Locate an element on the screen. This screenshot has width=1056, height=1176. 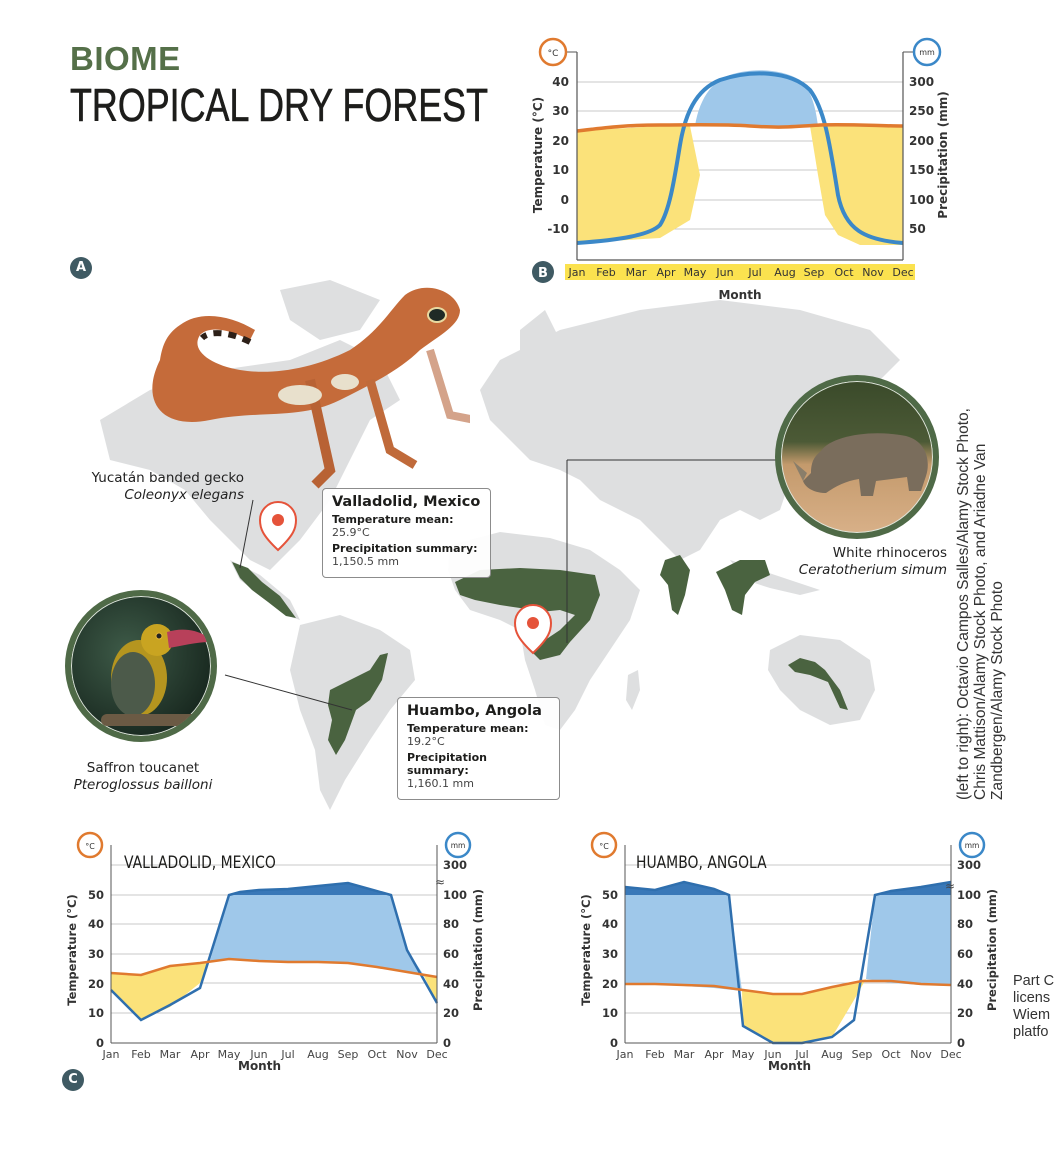
tropical-dry-forest-regions is located at coordinates (540, 655).